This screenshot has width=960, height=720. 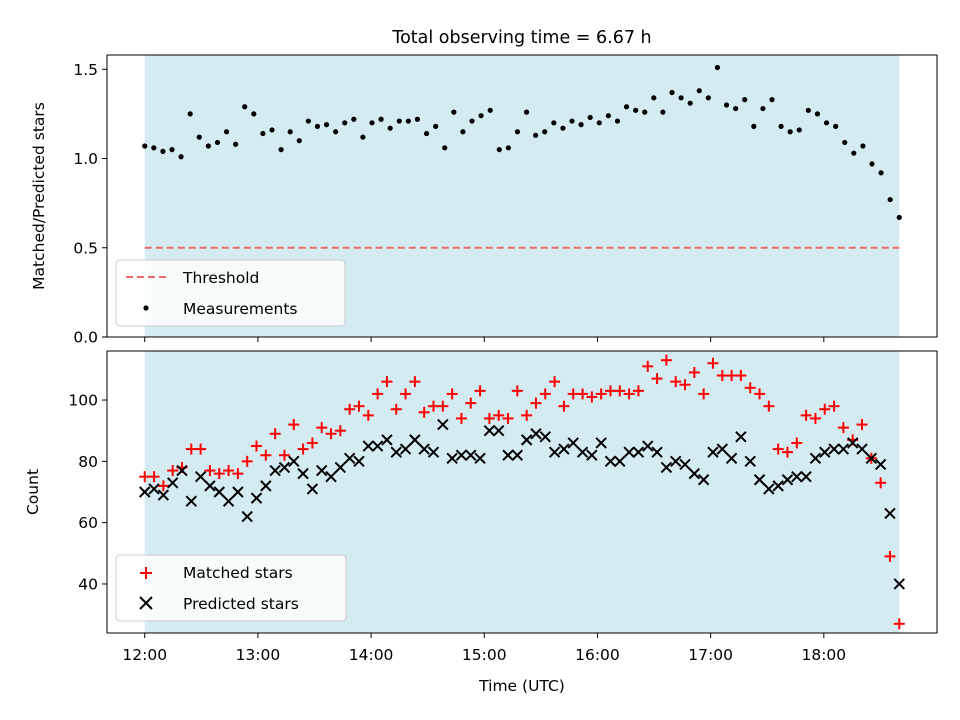 I want to click on ratio-y-tick-label: 1.5, so click(x=85, y=70).